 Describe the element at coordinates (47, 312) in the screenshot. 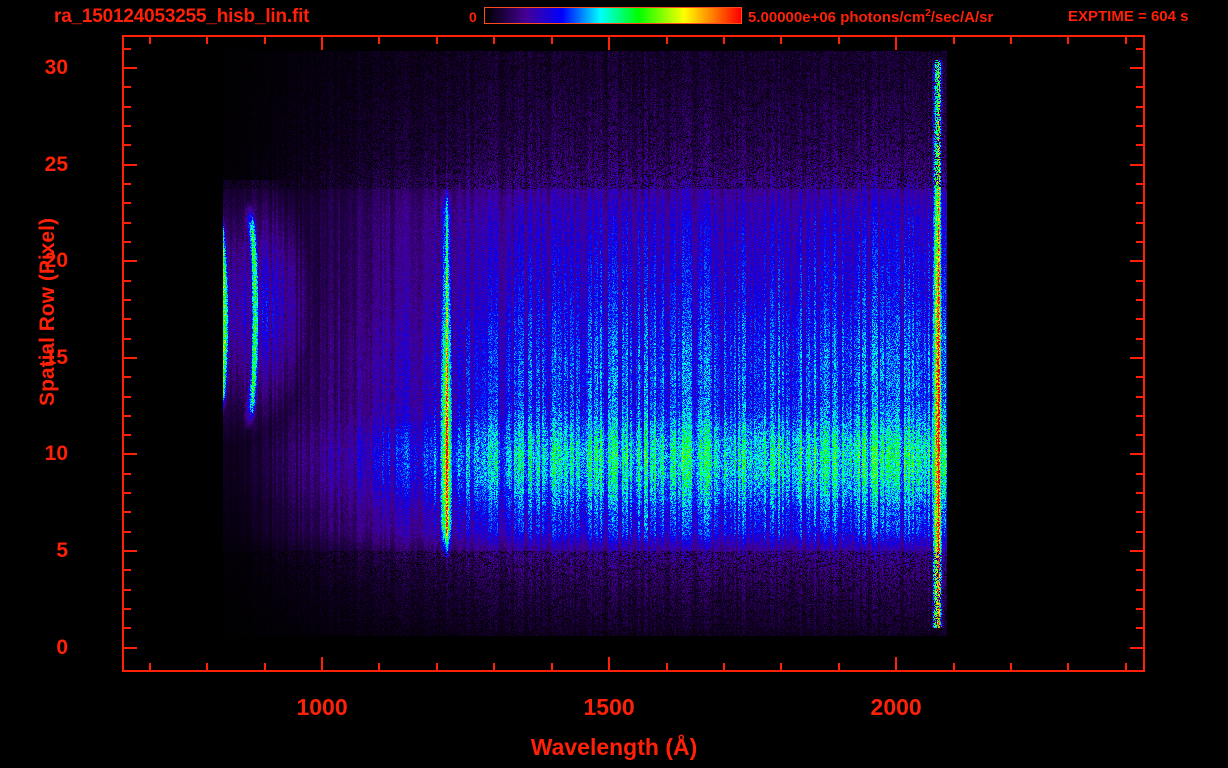

I see `y-axis-title: Spatial Row (Pixel)` at that location.